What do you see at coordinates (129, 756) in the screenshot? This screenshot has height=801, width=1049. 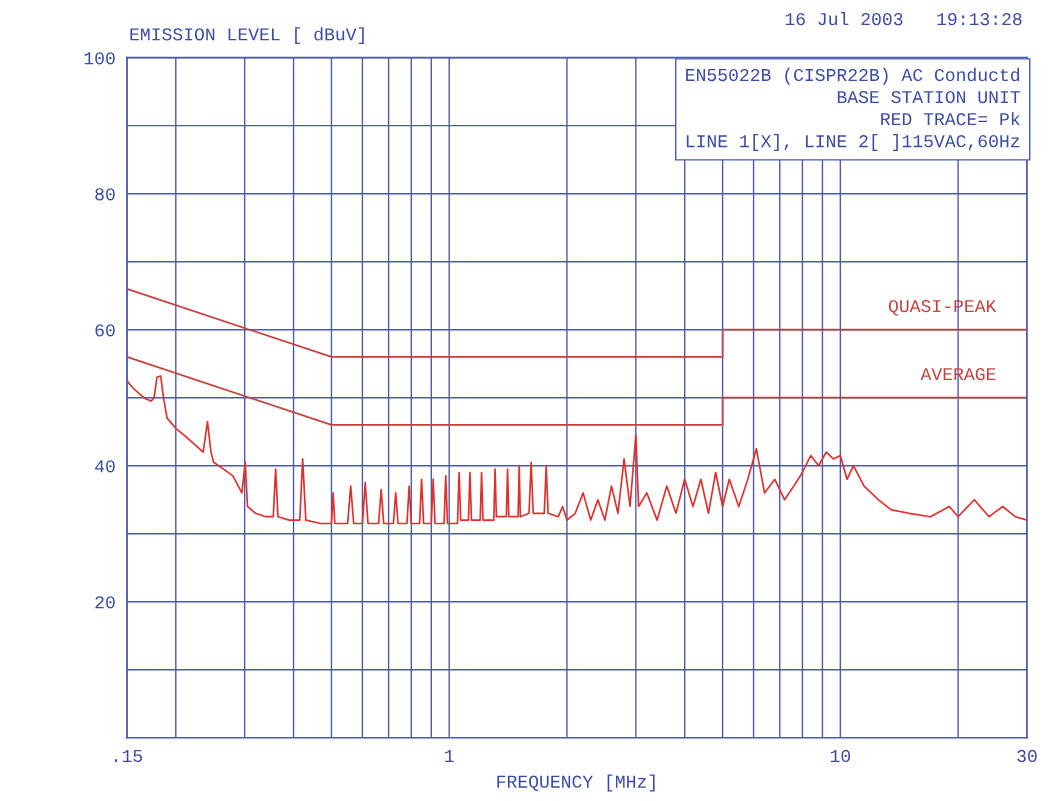 I see `x-tick-label: .15` at bounding box center [129, 756].